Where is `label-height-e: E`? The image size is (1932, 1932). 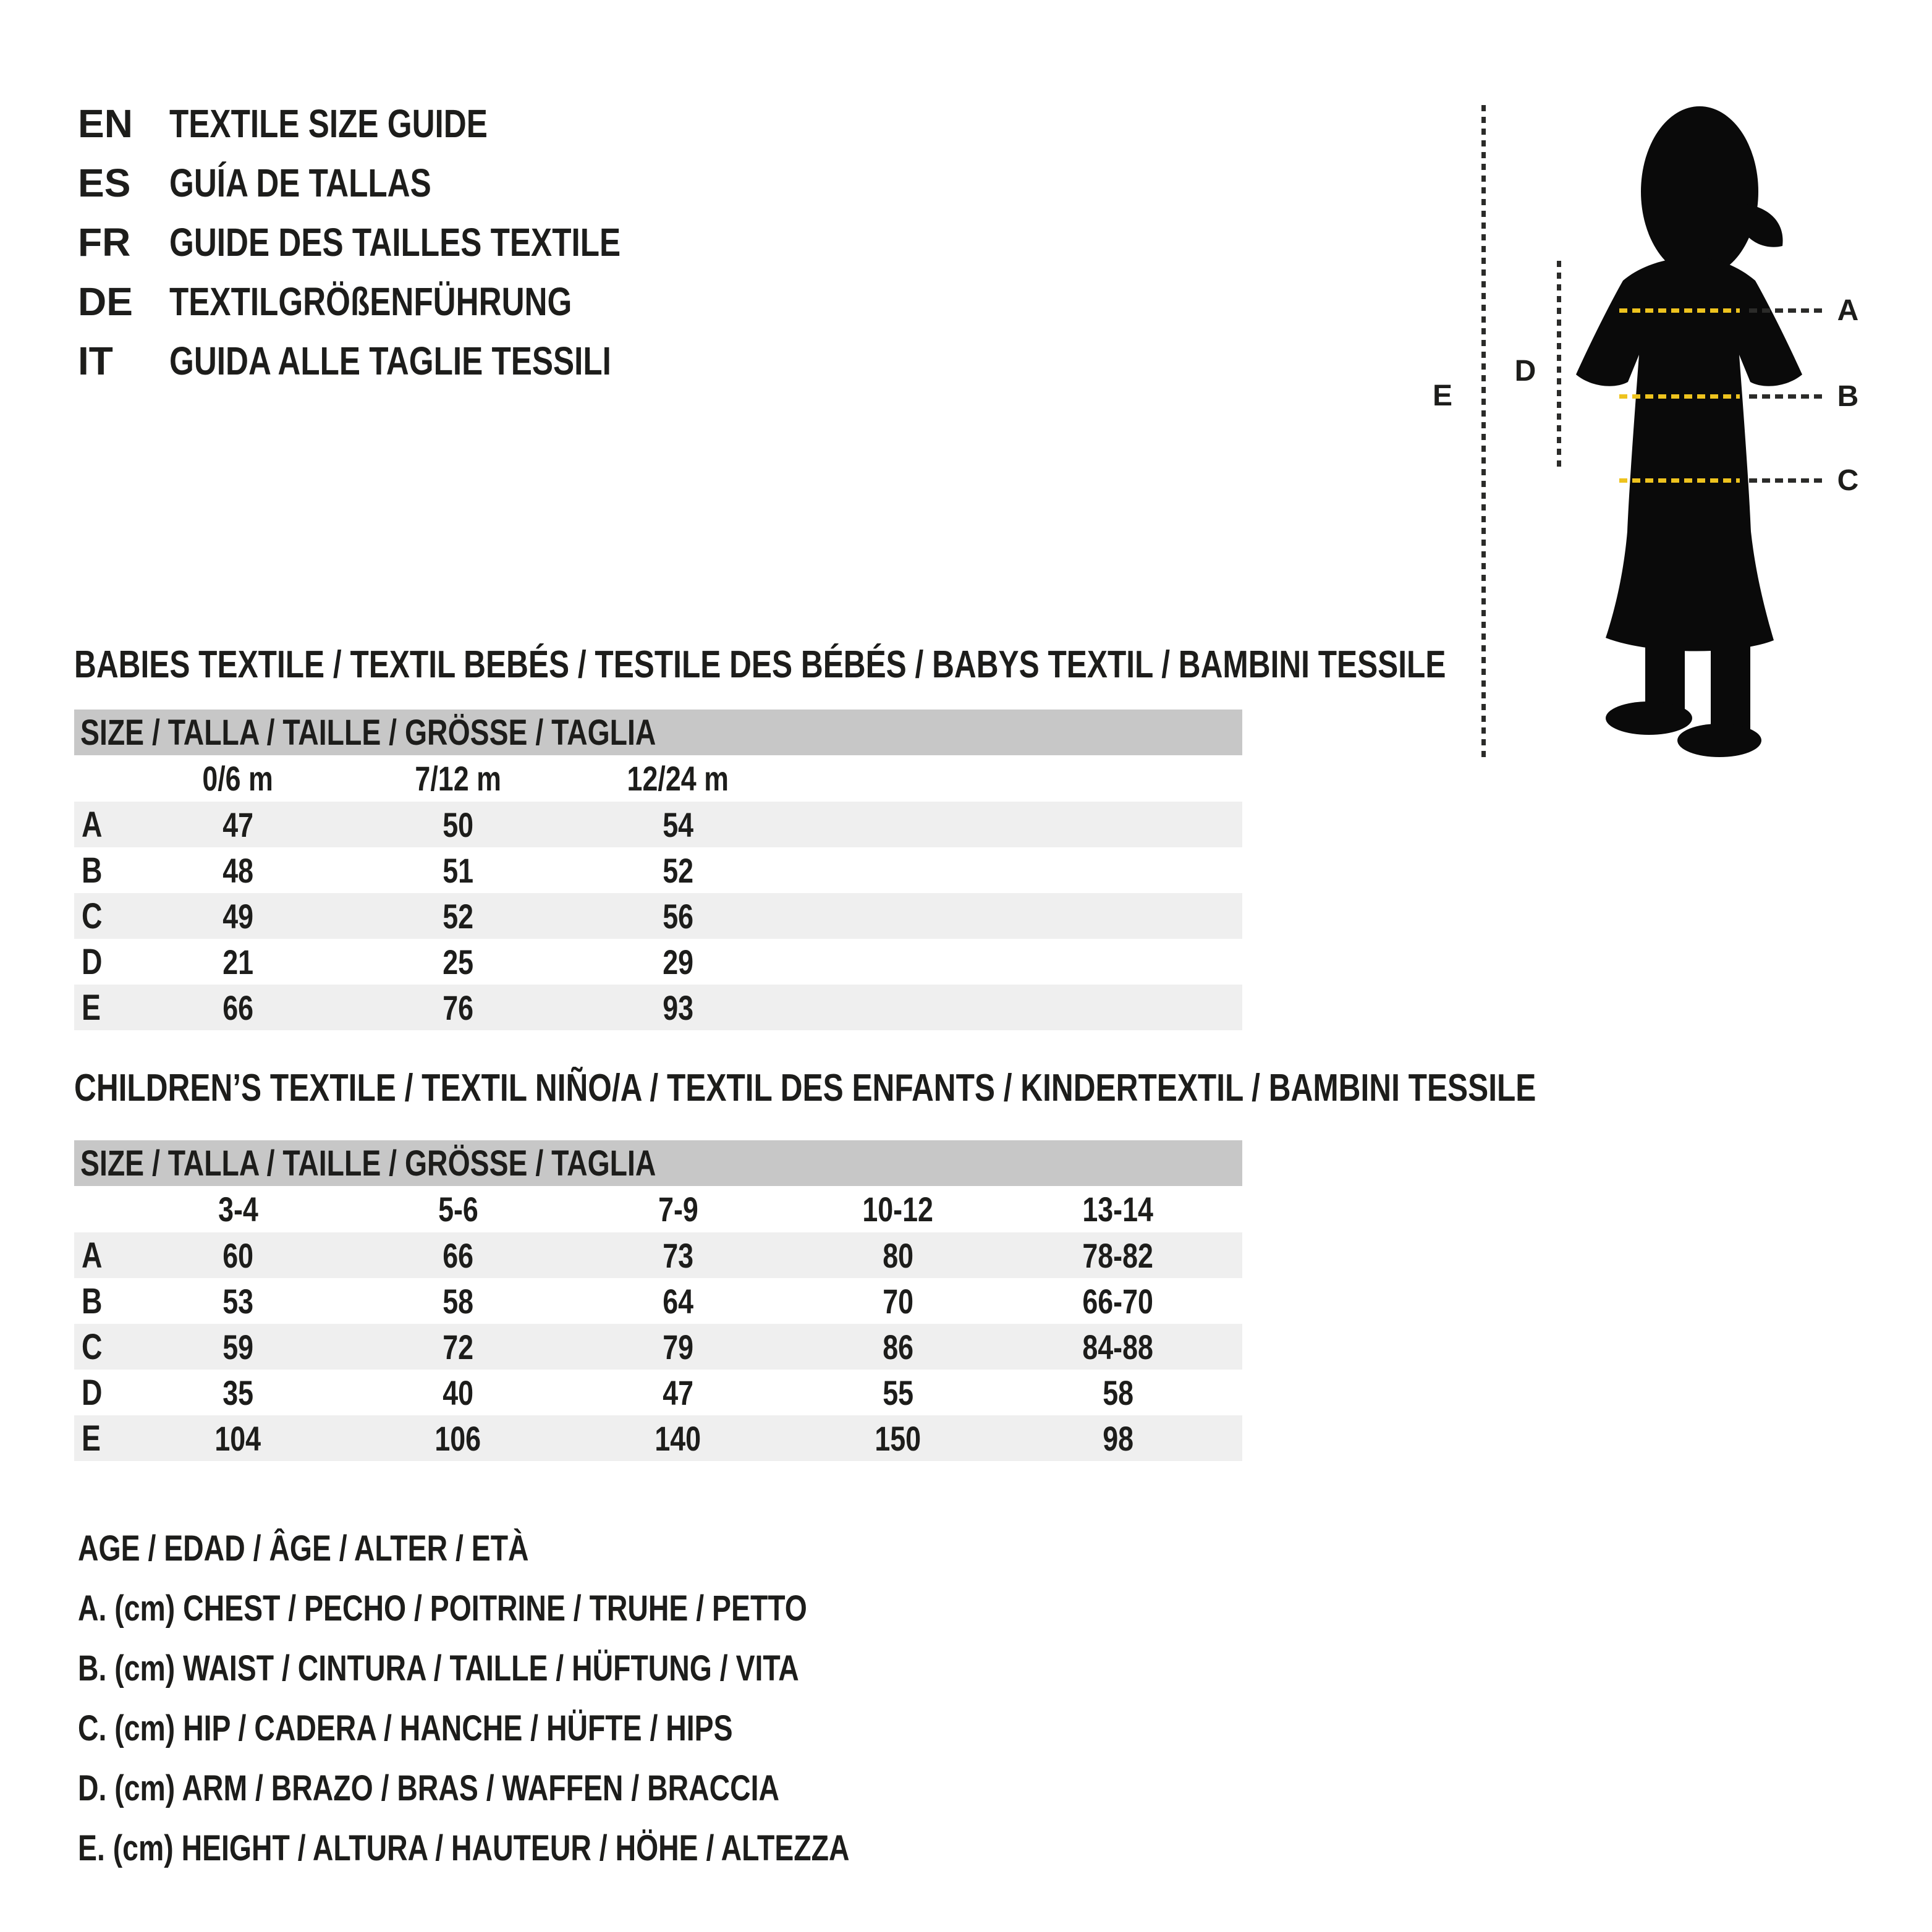
label-height-e: E is located at coordinates (1442, 395).